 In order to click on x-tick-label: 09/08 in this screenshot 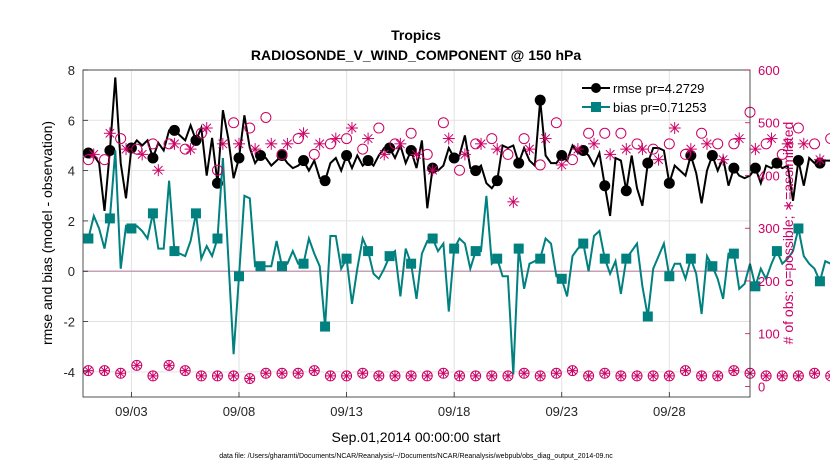, I will do `click(239, 411)`.